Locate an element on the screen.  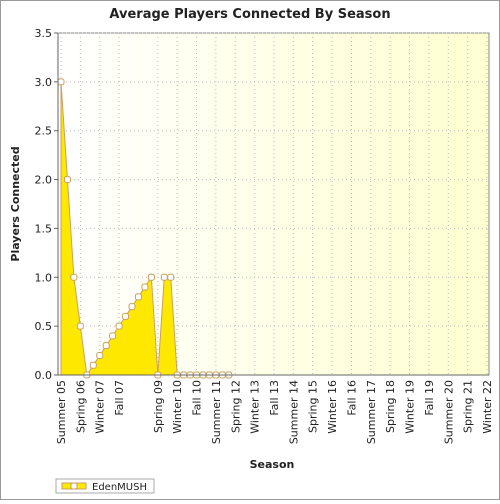
y-tick-label: 2.0 is located at coordinates (44, 180).